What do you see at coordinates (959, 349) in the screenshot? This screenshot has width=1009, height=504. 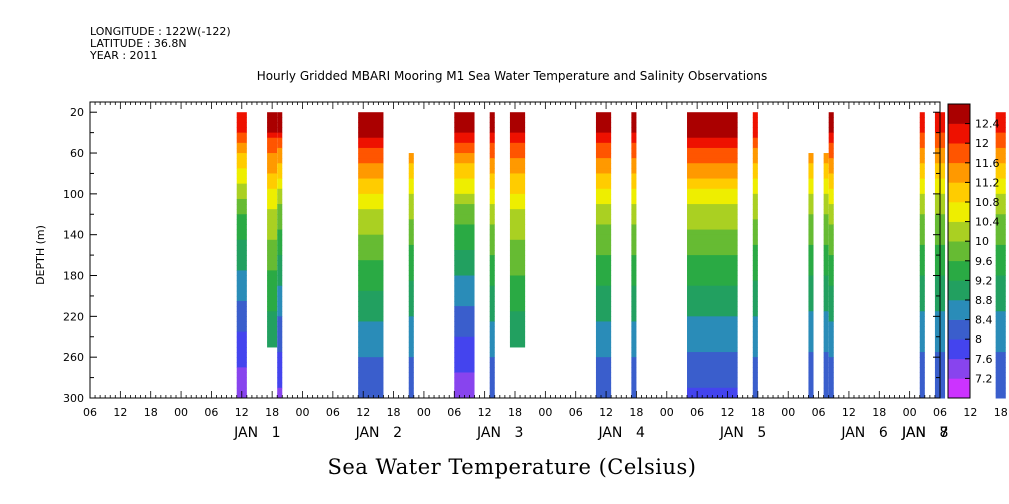 I see `colorbar-segment` at bounding box center [959, 349].